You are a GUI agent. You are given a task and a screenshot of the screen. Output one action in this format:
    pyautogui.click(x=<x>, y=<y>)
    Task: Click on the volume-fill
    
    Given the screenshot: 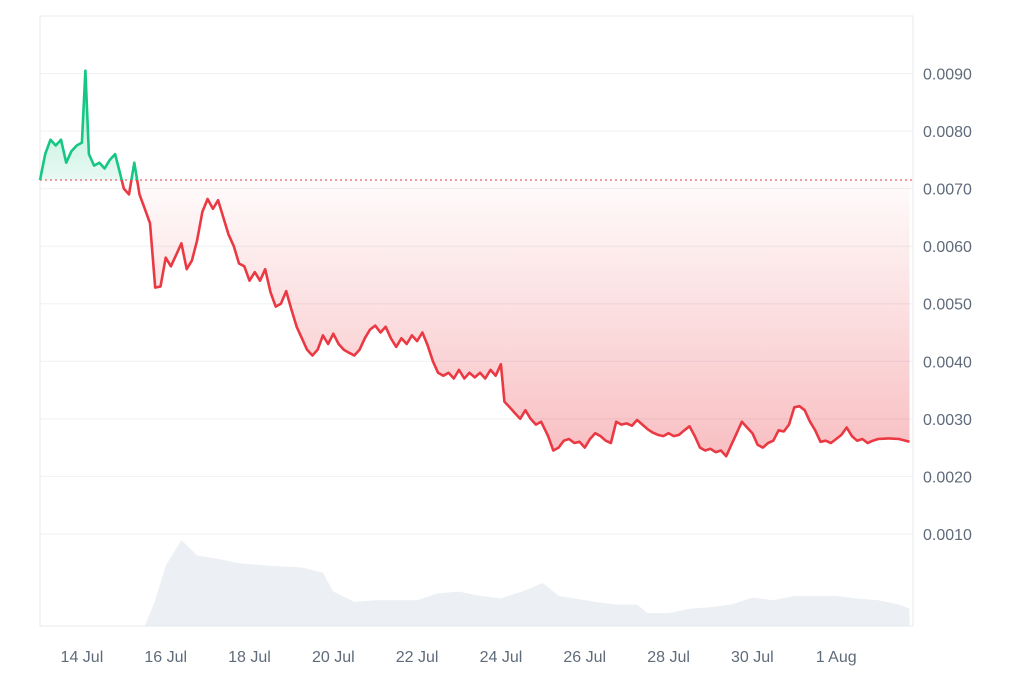 What is the action you would take?
    pyautogui.click(x=527, y=583)
    